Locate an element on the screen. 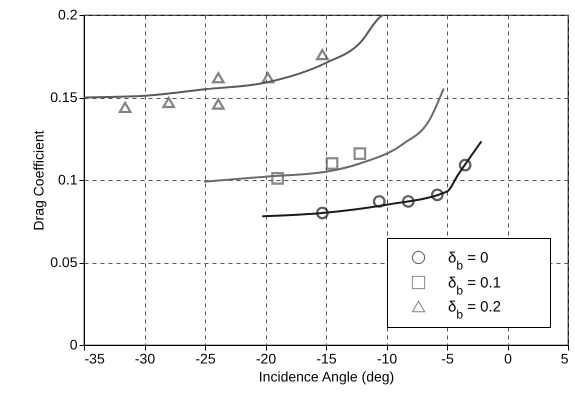 The height and width of the screenshot is (400, 575). y-tick-label: 0.1 is located at coordinates (68, 180).